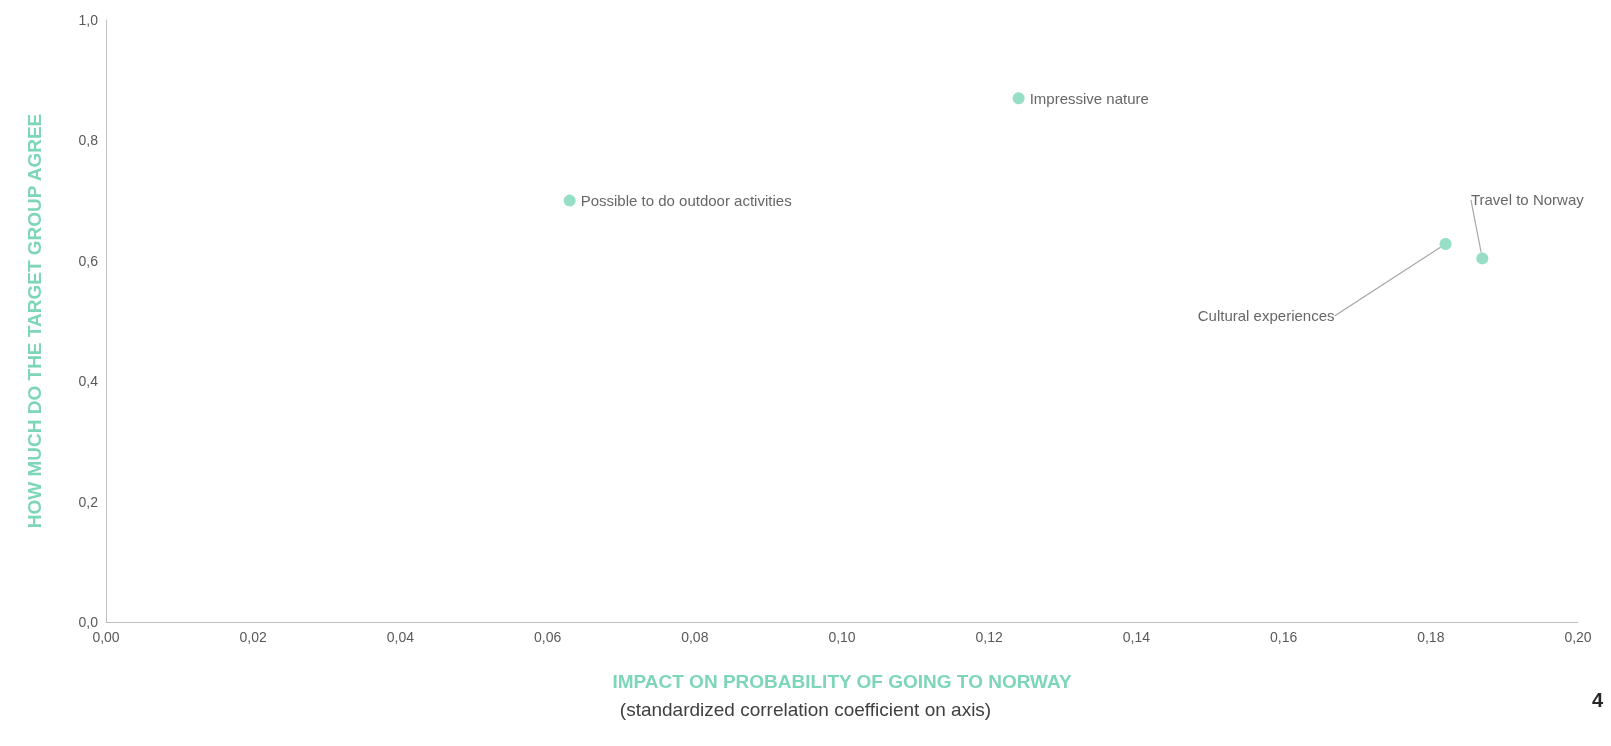 The height and width of the screenshot is (746, 1611). I want to click on x-tick-label: 0,06, so click(547, 637).